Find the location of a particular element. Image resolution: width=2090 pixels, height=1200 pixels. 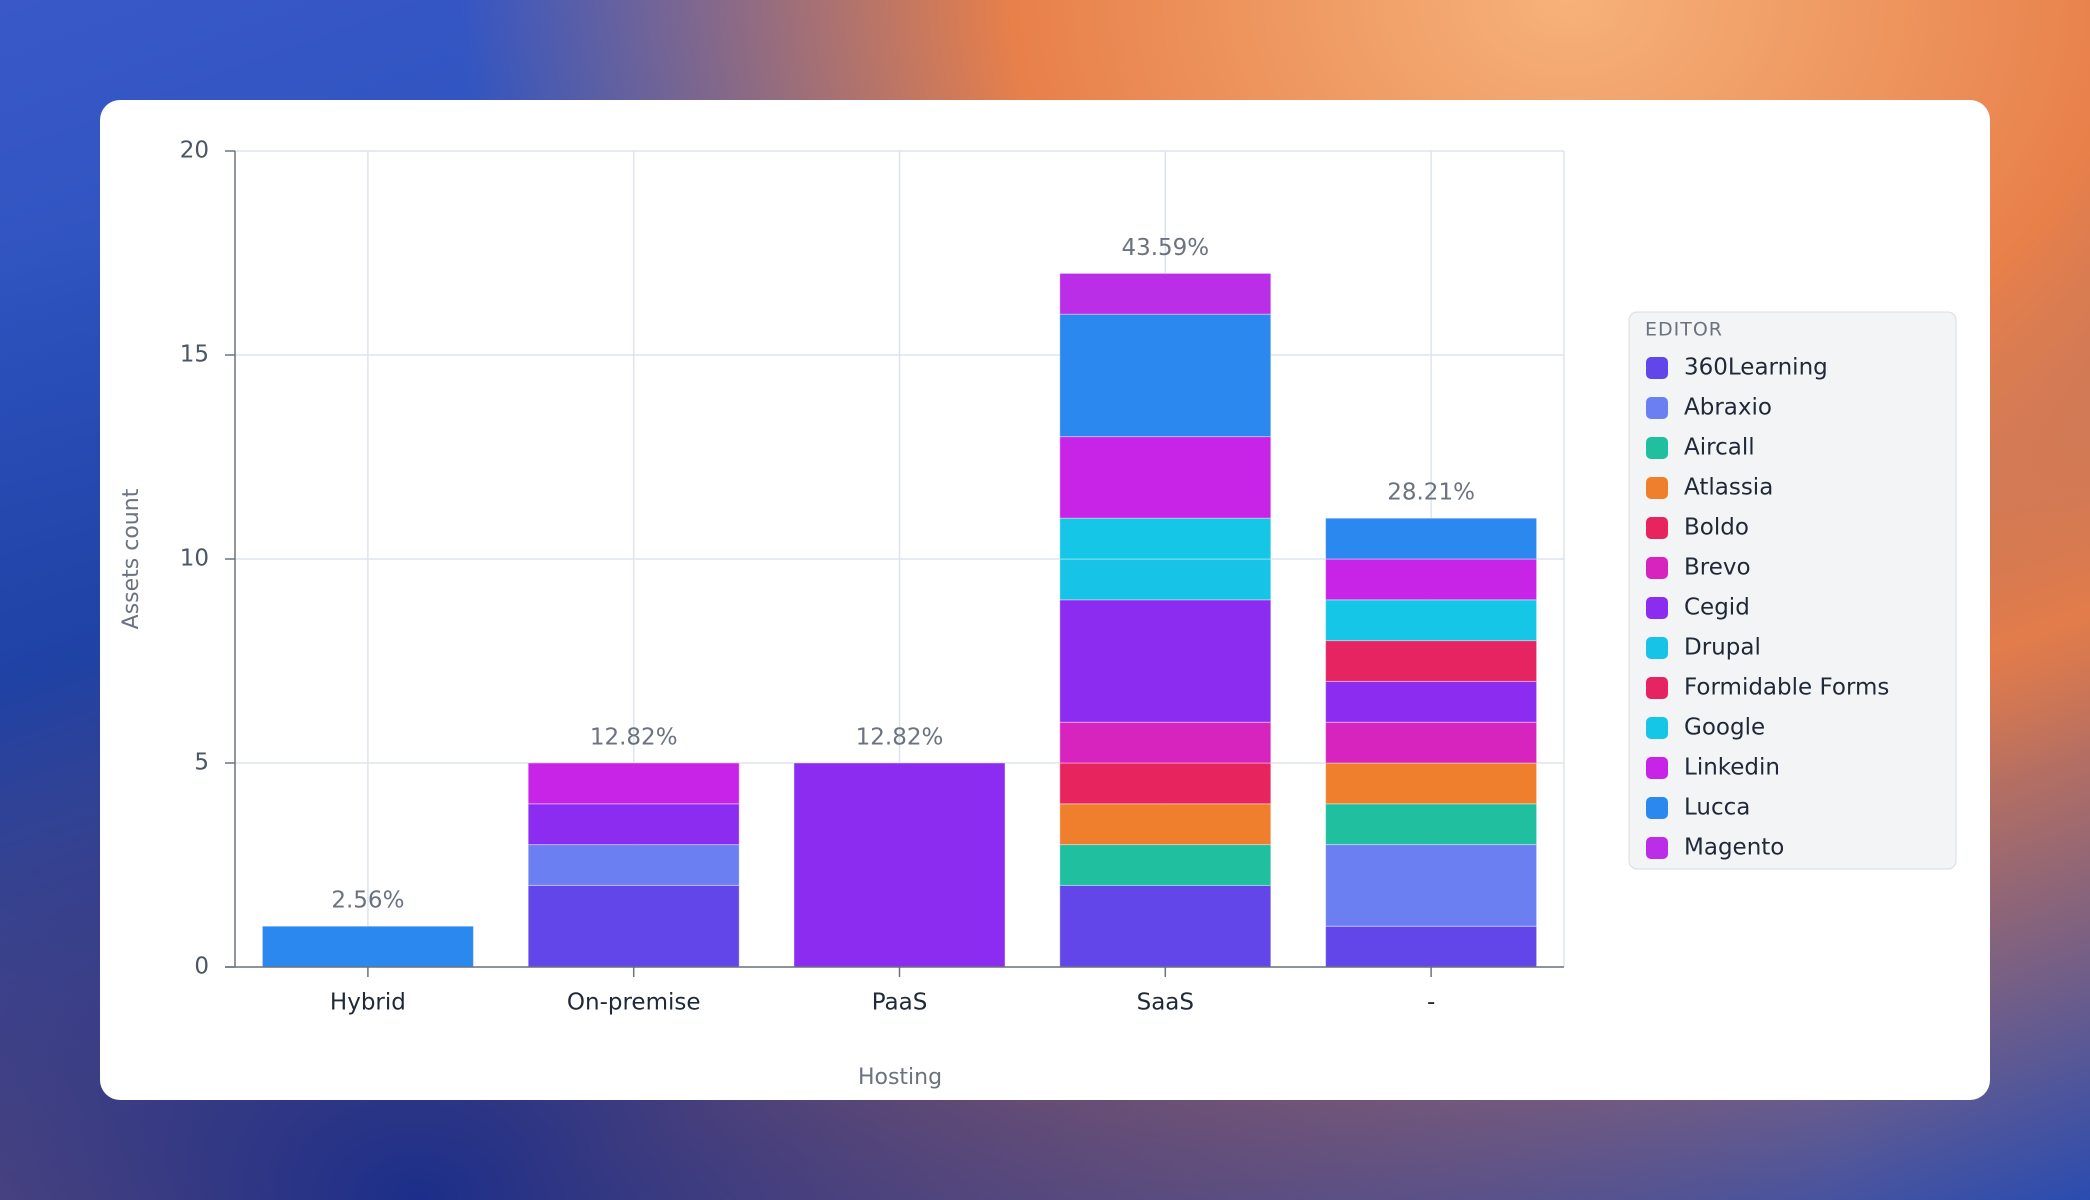

x-tick-label: - is located at coordinates (1431, 1003).